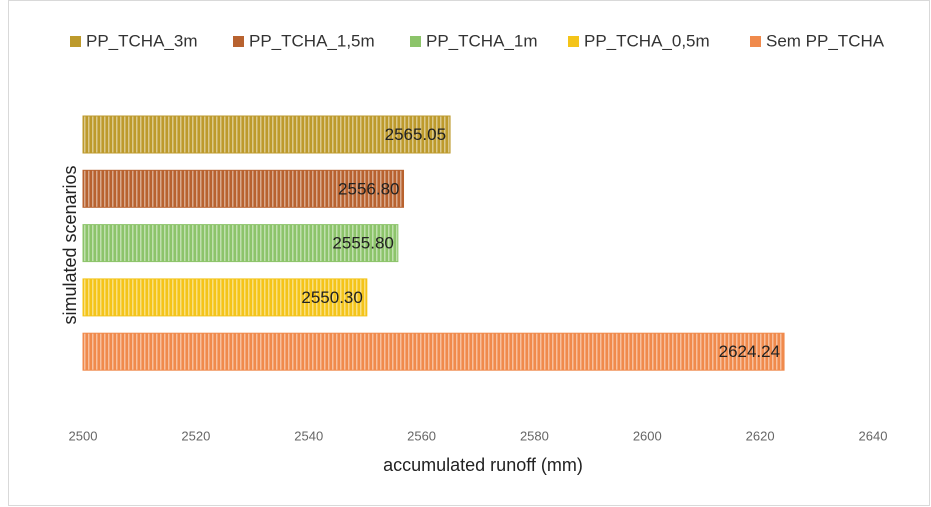 The height and width of the screenshot is (507, 931). I want to click on x-tick-label: 2540, so click(308, 435).